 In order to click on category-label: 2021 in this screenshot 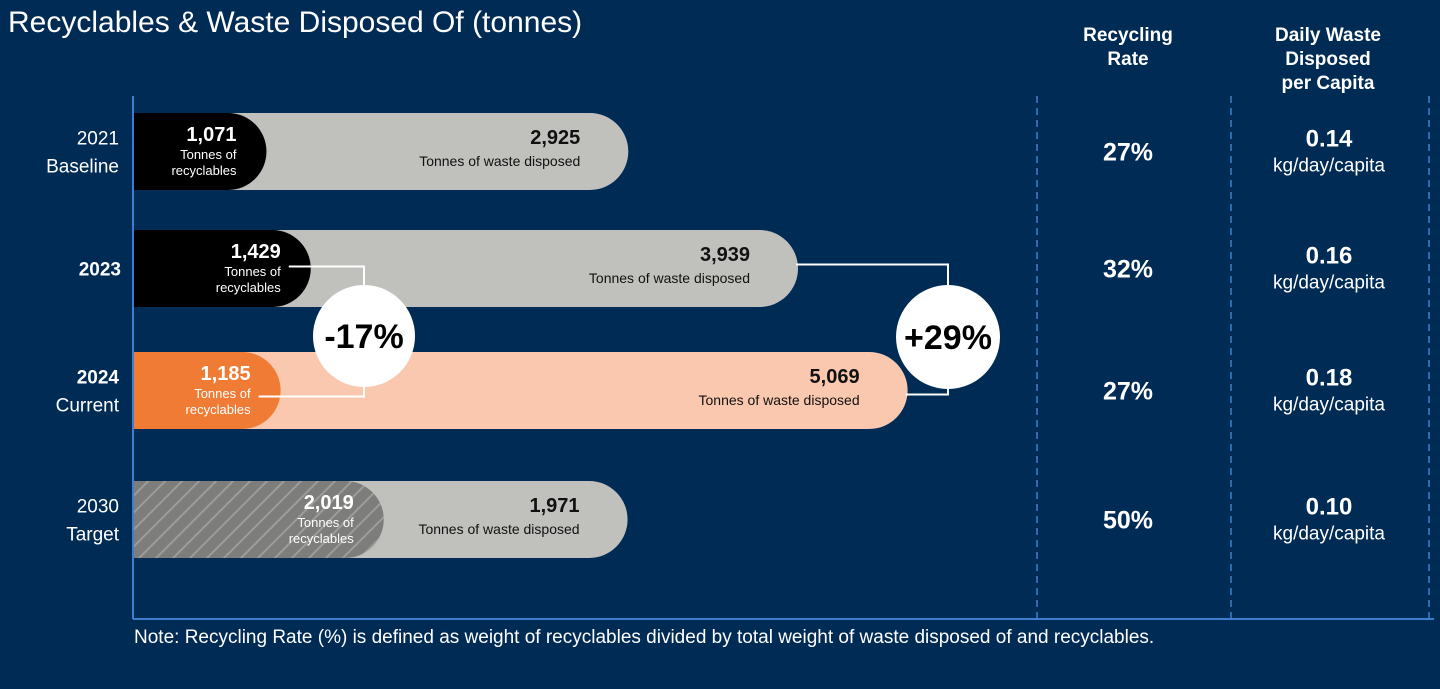, I will do `click(98, 139)`.